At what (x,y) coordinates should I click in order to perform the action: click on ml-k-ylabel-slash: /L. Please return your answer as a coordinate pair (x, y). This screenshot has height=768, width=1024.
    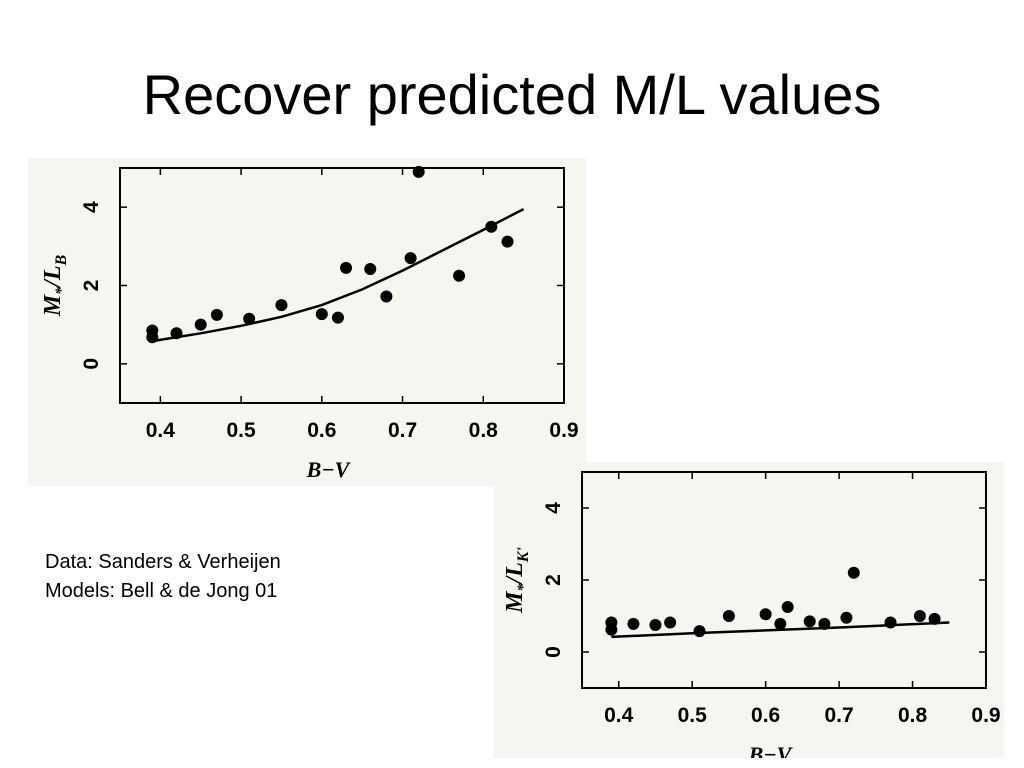
    Looking at the image, I should click on (515, 573).